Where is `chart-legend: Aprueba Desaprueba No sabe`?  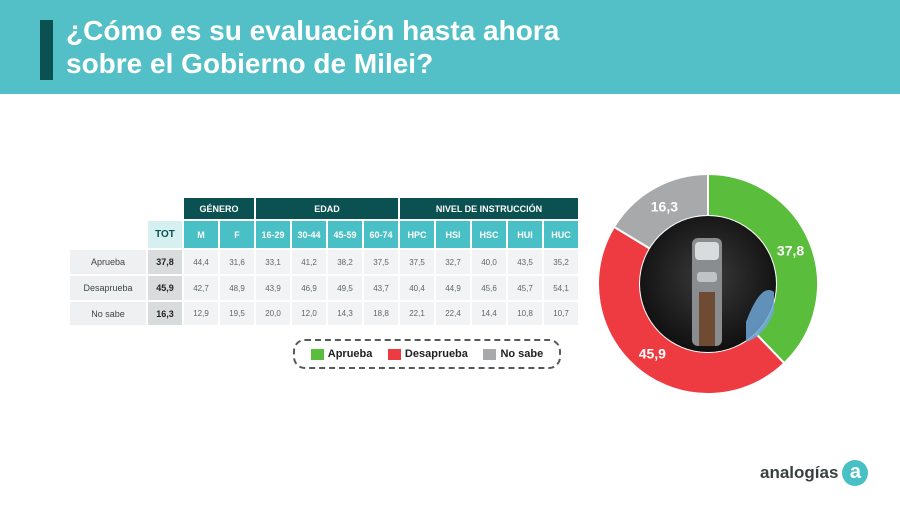
chart-legend: Aprueba Desaprueba No sabe is located at coordinates (427, 354).